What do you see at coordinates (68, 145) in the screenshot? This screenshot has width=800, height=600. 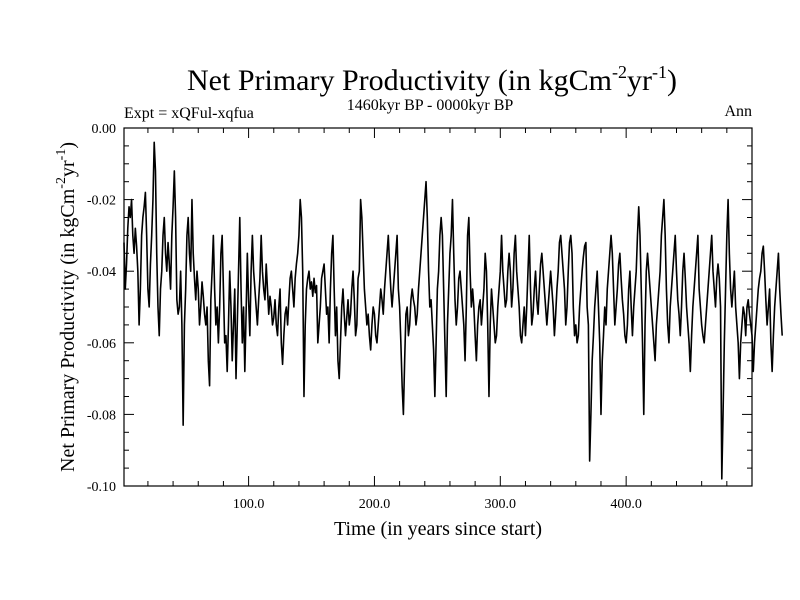 I see `y-axis-label-end: )` at bounding box center [68, 145].